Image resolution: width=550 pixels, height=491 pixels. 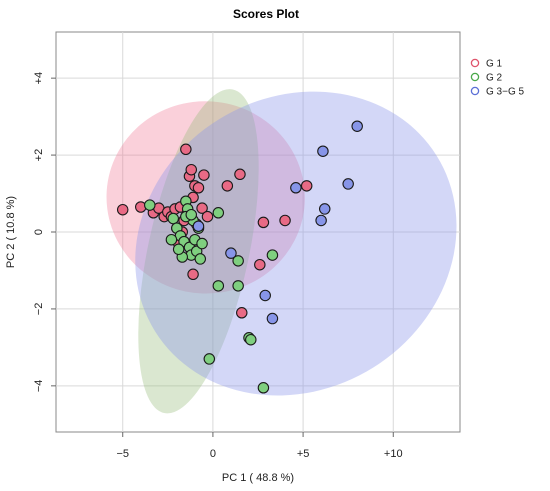 I want to click on legend: G 1 G 2 G 3−G 5, so click(x=497, y=78).